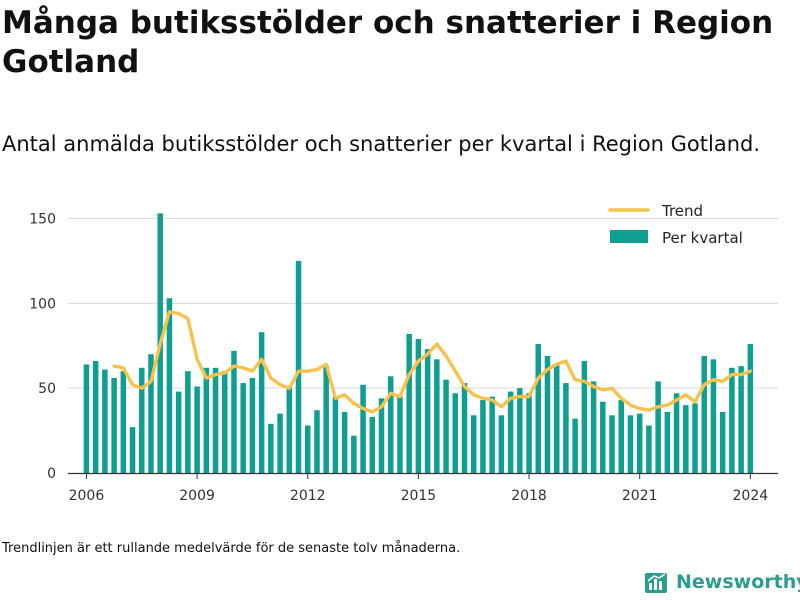 This screenshot has width=800, height=600. I want to click on legend: Trend Per kvartal, so click(675, 224).